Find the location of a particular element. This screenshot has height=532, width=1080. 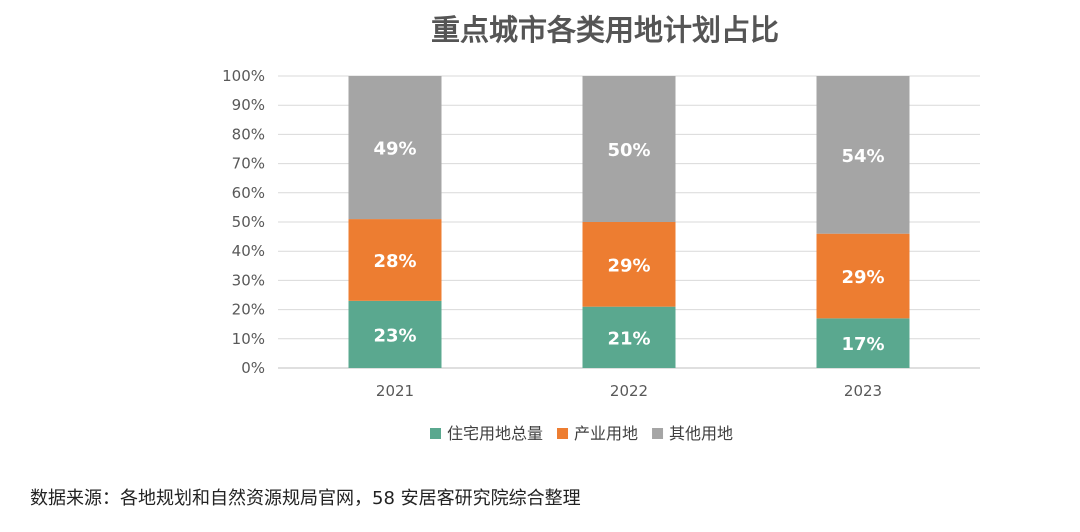

data-label: 49% is located at coordinates (394, 149).